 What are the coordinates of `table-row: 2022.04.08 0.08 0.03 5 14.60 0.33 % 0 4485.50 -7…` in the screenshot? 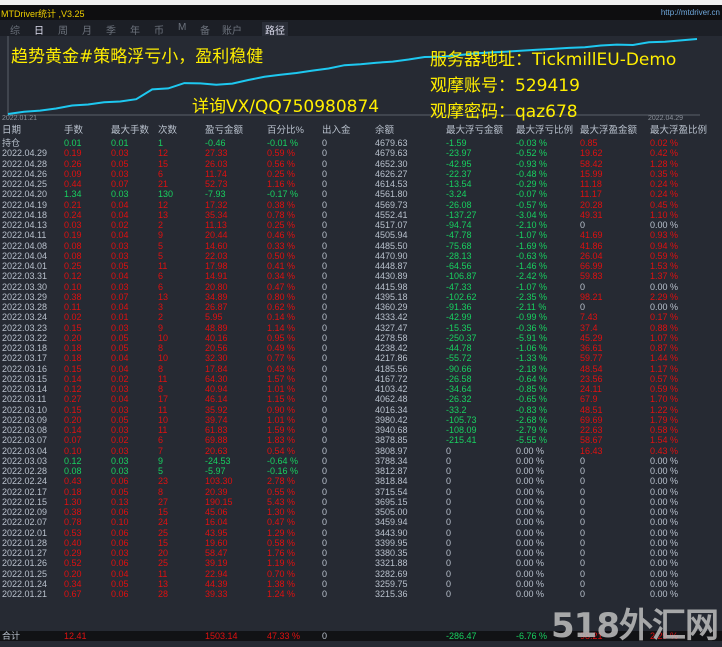 It's located at (361, 246).